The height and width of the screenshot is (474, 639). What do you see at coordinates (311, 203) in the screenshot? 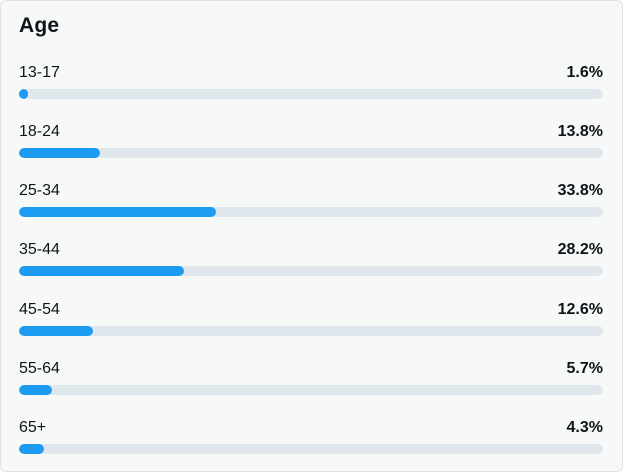
I see `age-row-25-34: 25-34 33.8%` at bounding box center [311, 203].